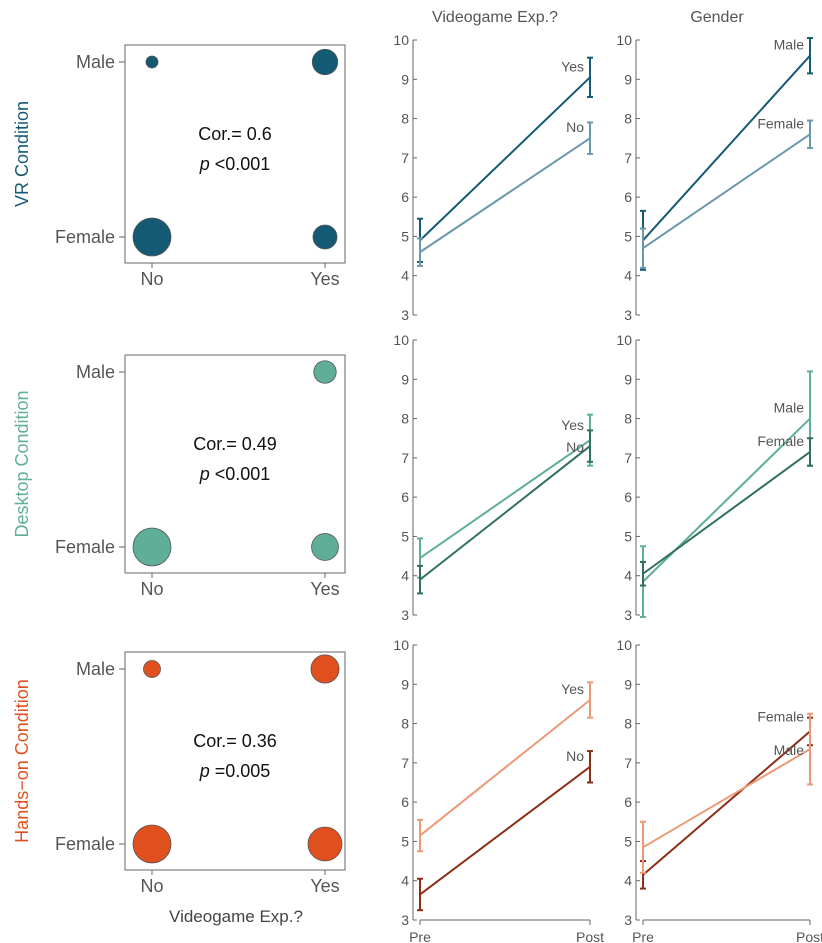 The image size is (822, 943). What do you see at coordinates (235, 741) in the screenshot?
I see `correlation-text: Cor.= 0.36` at bounding box center [235, 741].